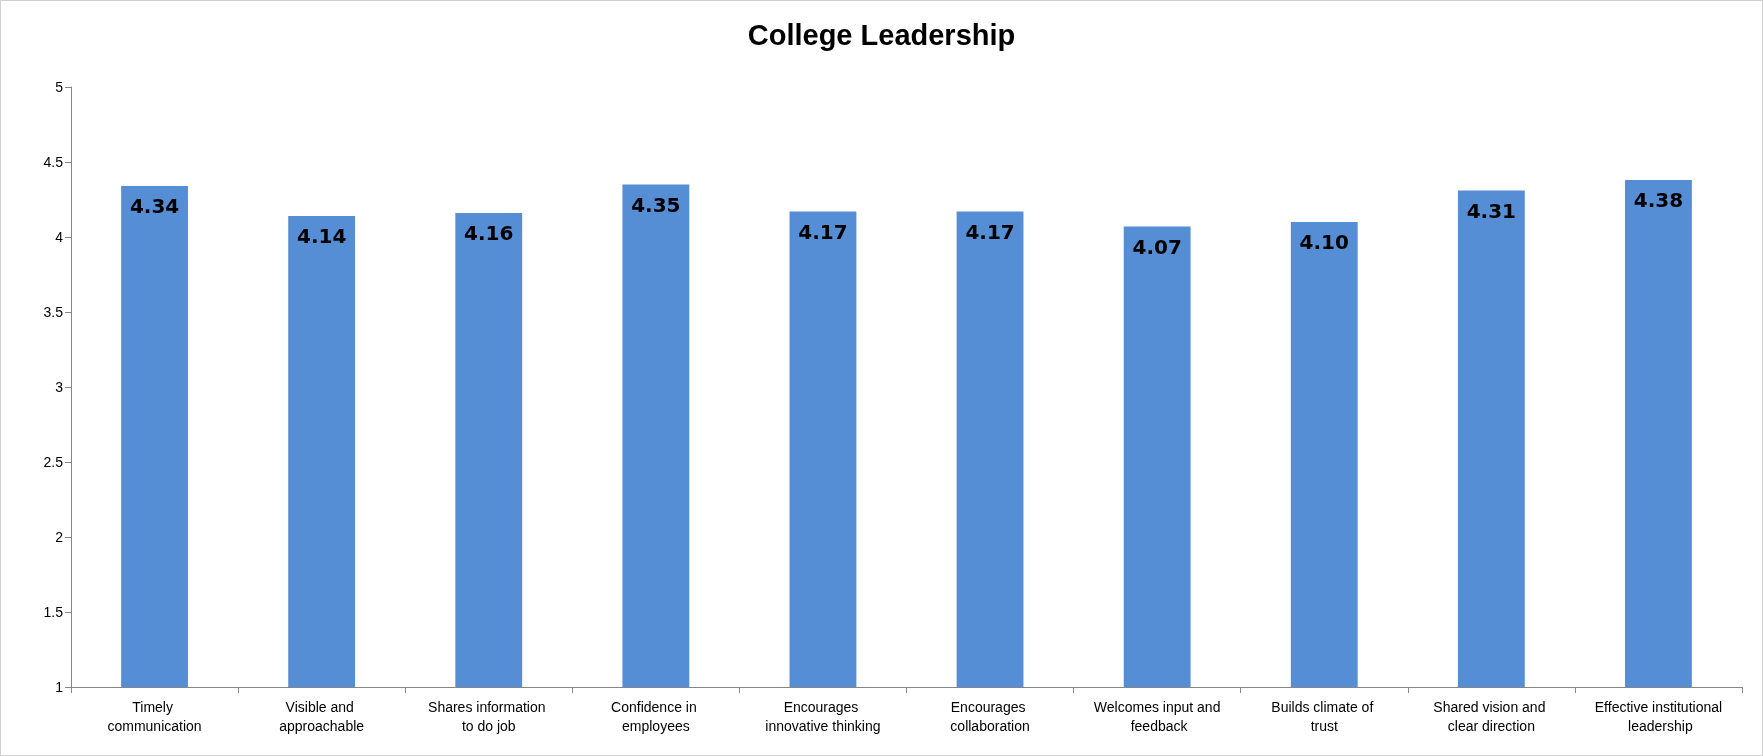 The width and height of the screenshot is (1763, 756). What do you see at coordinates (59, 687) in the screenshot?
I see `y-tick-label: 1` at bounding box center [59, 687].